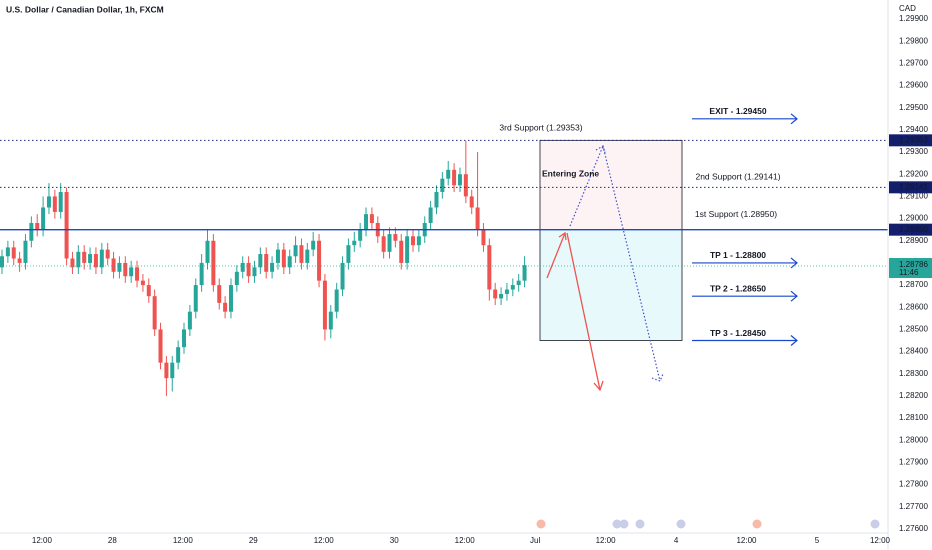  Describe the element at coordinates (586, 186) in the screenshot. I see `dotted-arrow` at that location.